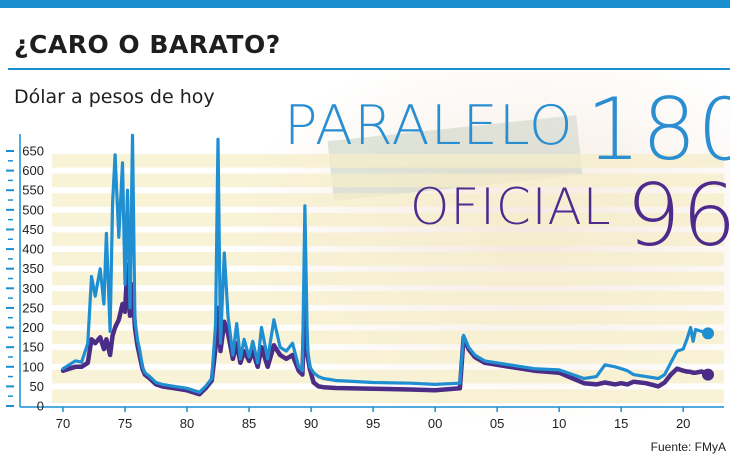 The image size is (730, 460). Describe the element at coordinates (683, 423) in the screenshot. I see `x-tick-label: 20` at that location.